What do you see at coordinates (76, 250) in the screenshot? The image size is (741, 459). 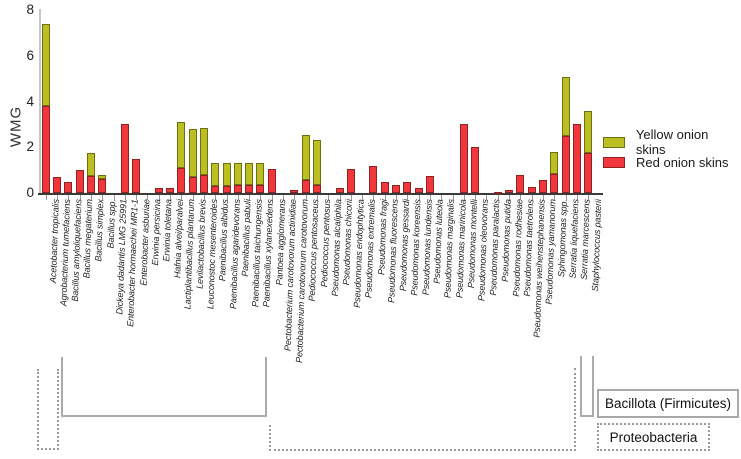 I see `x-axis-label: Bacillus amyloliquefaciens` at bounding box center [76, 250].